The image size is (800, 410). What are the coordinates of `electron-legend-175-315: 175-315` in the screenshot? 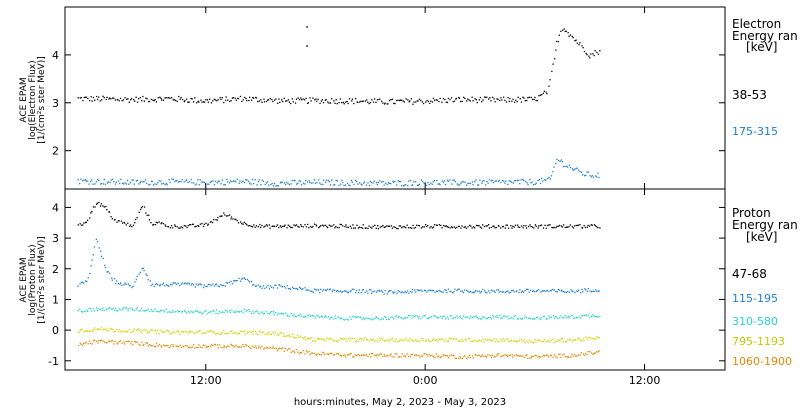 It's located at (755, 131).